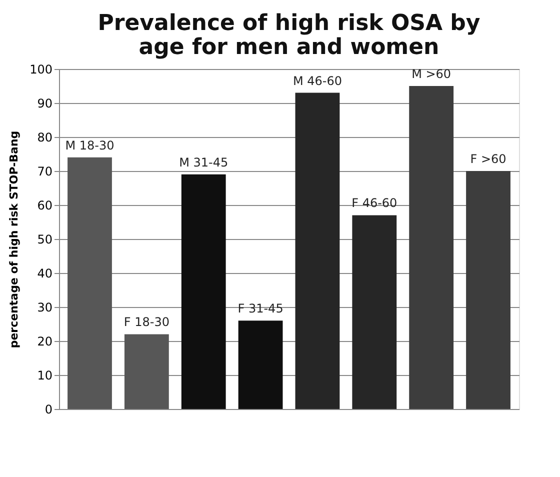  What do you see at coordinates (44, 239) in the screenshot?
I see `y-tick-label: 50` at bounding box center [44, 239].